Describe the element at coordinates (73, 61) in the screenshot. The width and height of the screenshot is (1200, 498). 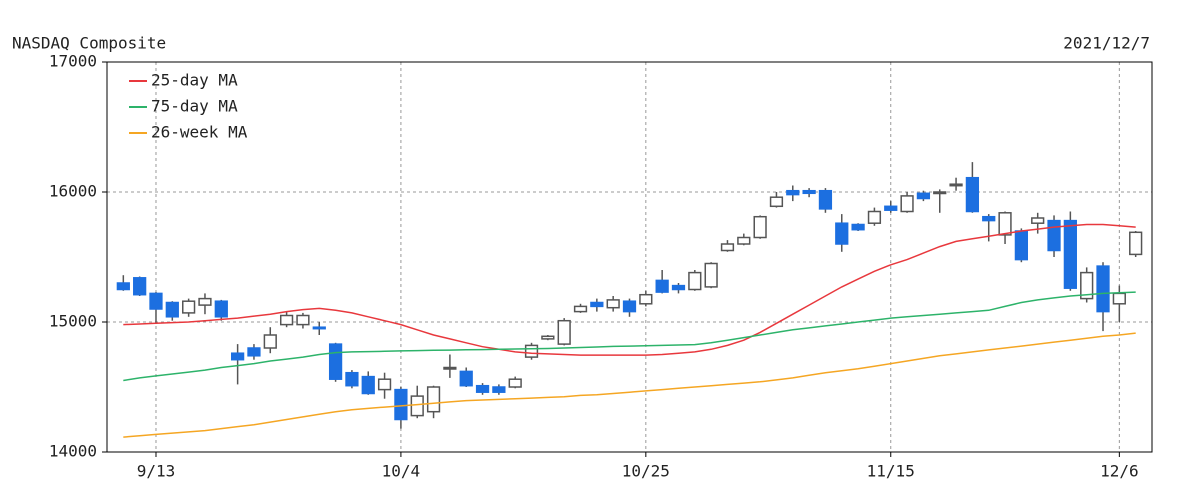
I see `y-tick-label: 17000` at that location.